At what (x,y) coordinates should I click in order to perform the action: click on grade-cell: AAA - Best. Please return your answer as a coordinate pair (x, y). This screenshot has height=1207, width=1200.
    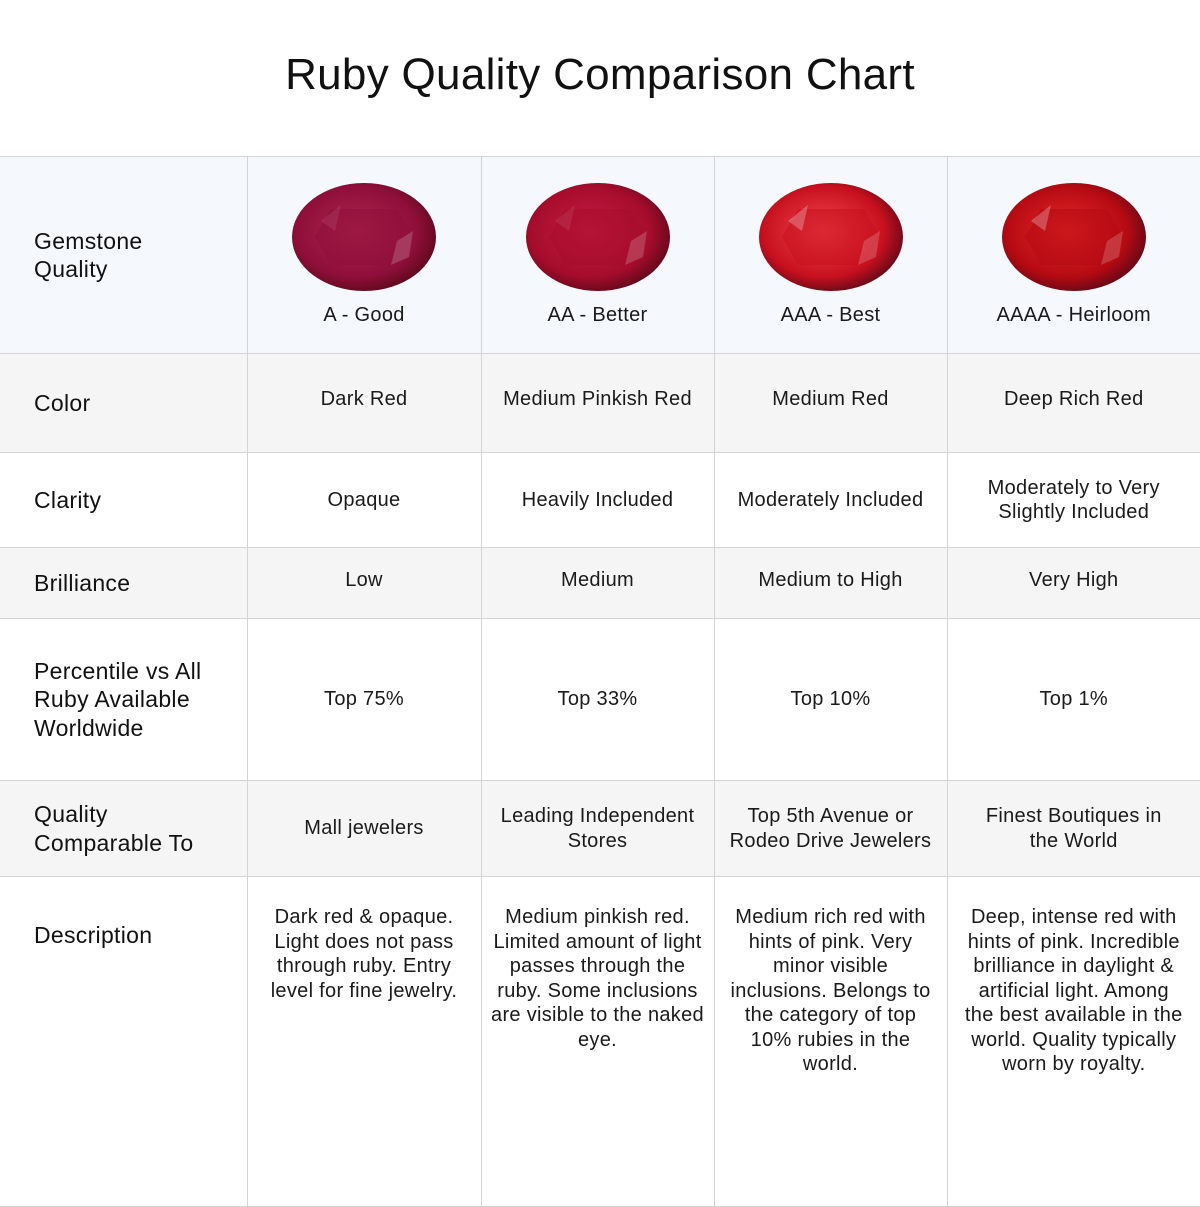
    Looking at the image, I should click on (830, 255).